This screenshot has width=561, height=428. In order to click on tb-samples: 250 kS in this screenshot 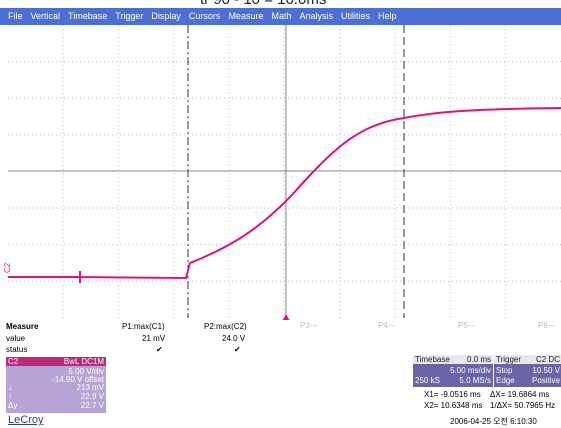, I will do `click(427, 380)`.